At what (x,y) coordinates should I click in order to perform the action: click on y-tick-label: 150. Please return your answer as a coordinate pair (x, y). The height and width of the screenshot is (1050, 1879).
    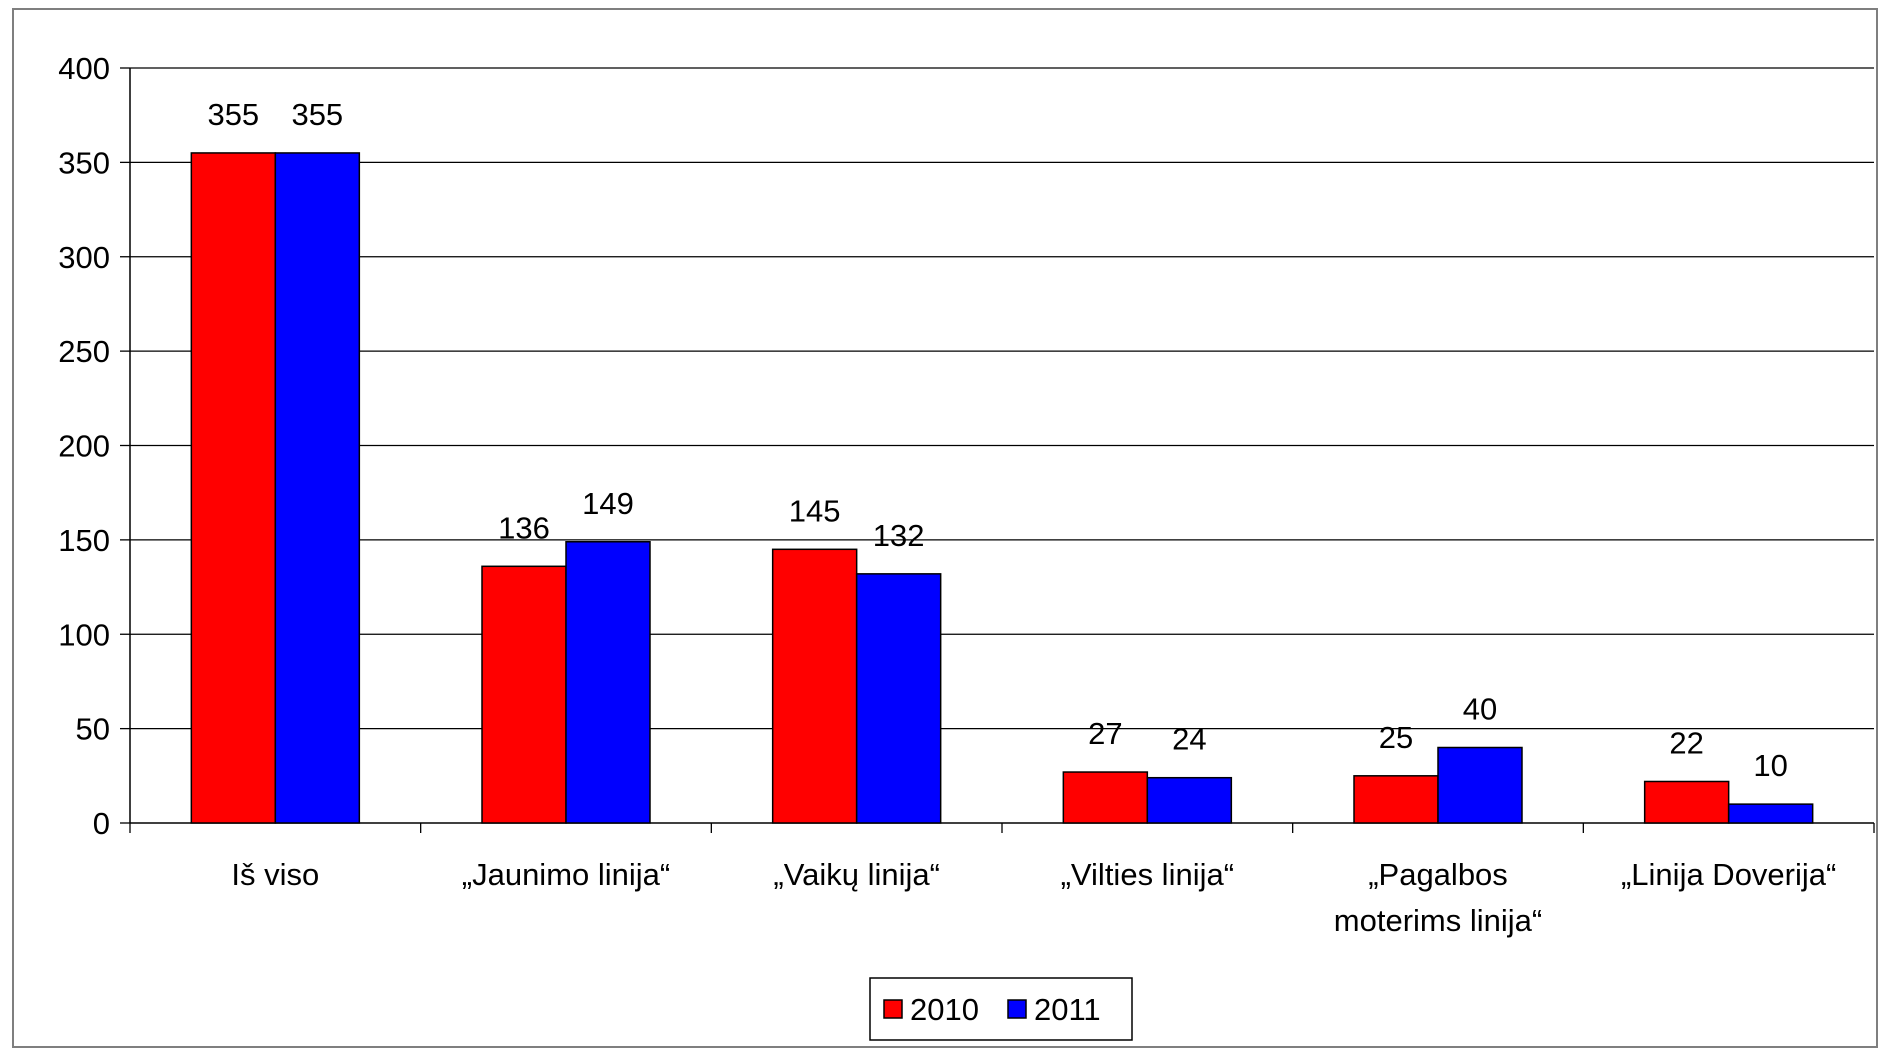
    Looking at the image, I should click on (84, 540).